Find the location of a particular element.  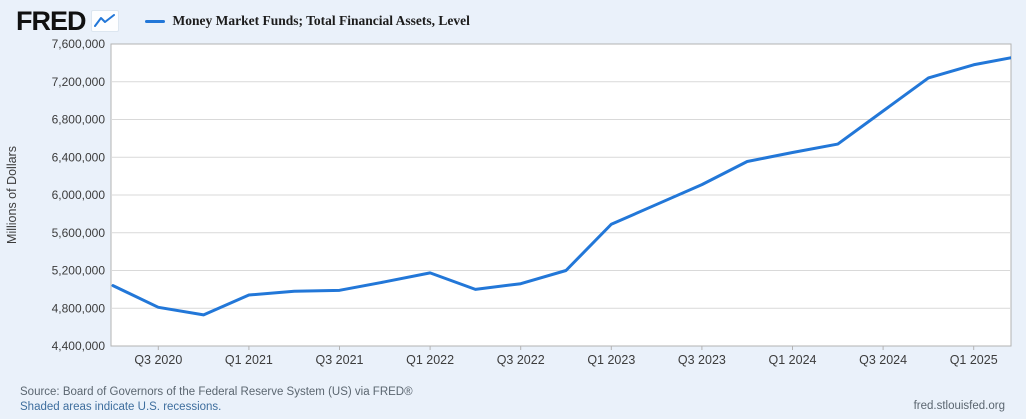

y-tick-label: 6,800,000 is located at coordinates (79, 120).